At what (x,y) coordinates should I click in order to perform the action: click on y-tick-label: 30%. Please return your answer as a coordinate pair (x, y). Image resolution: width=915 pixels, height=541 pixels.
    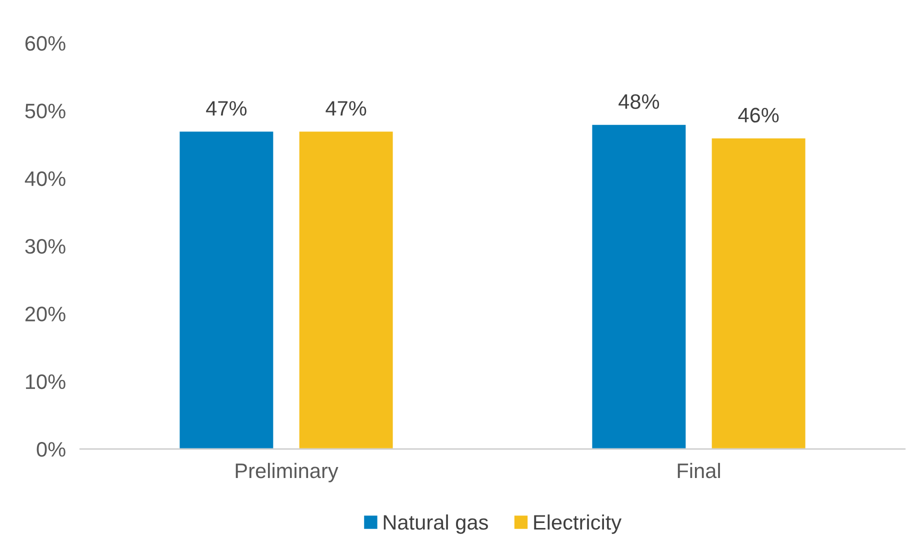
    Looking at the image, I should click on (45, 246).